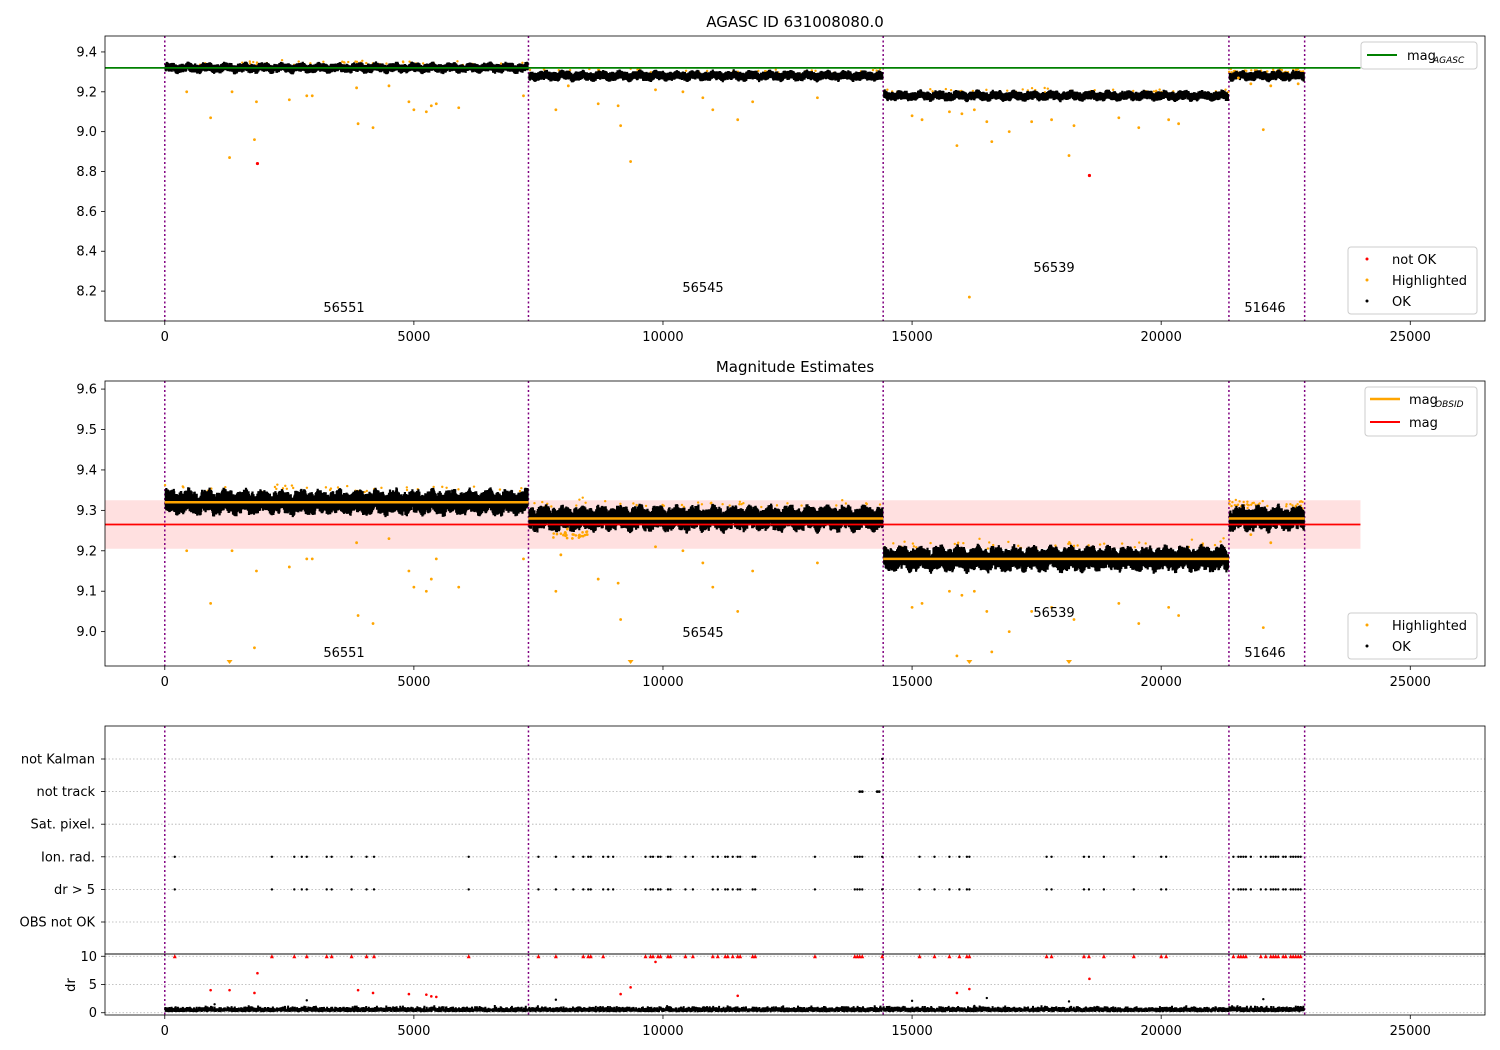  I want to click on obsid-label: 56551, so click(343, 653).